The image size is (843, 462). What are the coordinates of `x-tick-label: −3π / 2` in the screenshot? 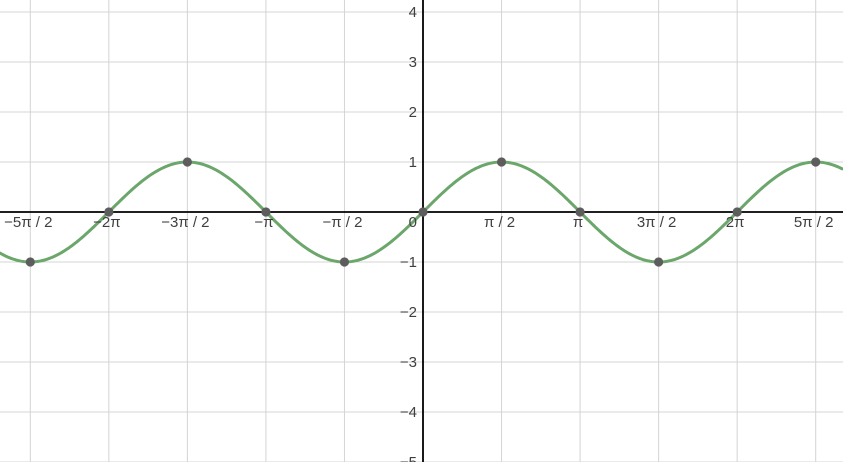 It's located at (185, 222).